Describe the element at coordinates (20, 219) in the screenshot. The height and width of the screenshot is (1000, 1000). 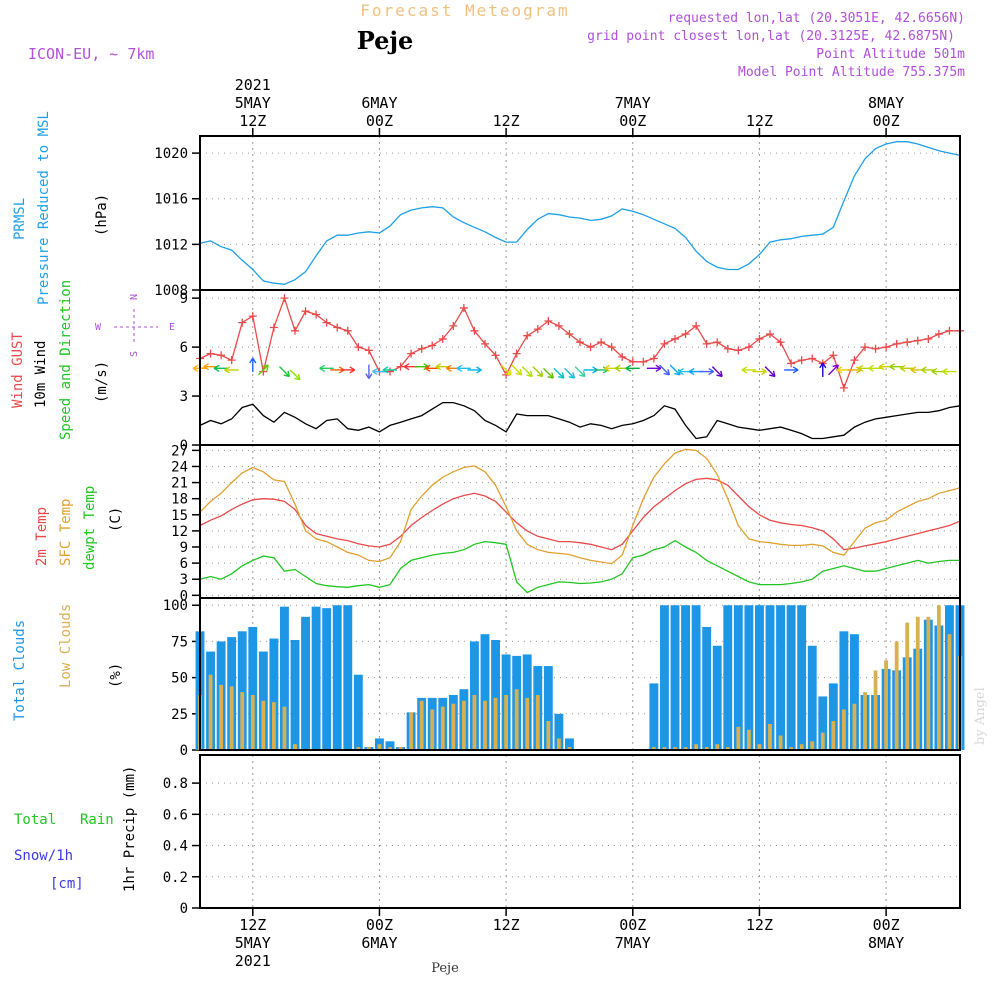
I see `prmsl-label: PRMSL` at that location.